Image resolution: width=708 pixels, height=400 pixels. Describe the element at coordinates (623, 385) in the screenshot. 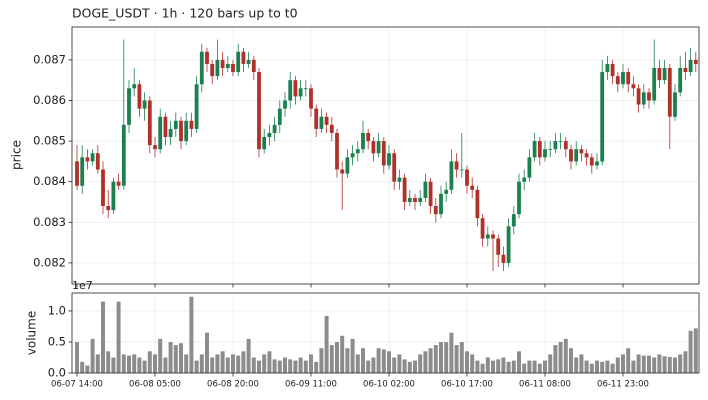

I see `x-tick-label: 06-11 23:00` at that location.